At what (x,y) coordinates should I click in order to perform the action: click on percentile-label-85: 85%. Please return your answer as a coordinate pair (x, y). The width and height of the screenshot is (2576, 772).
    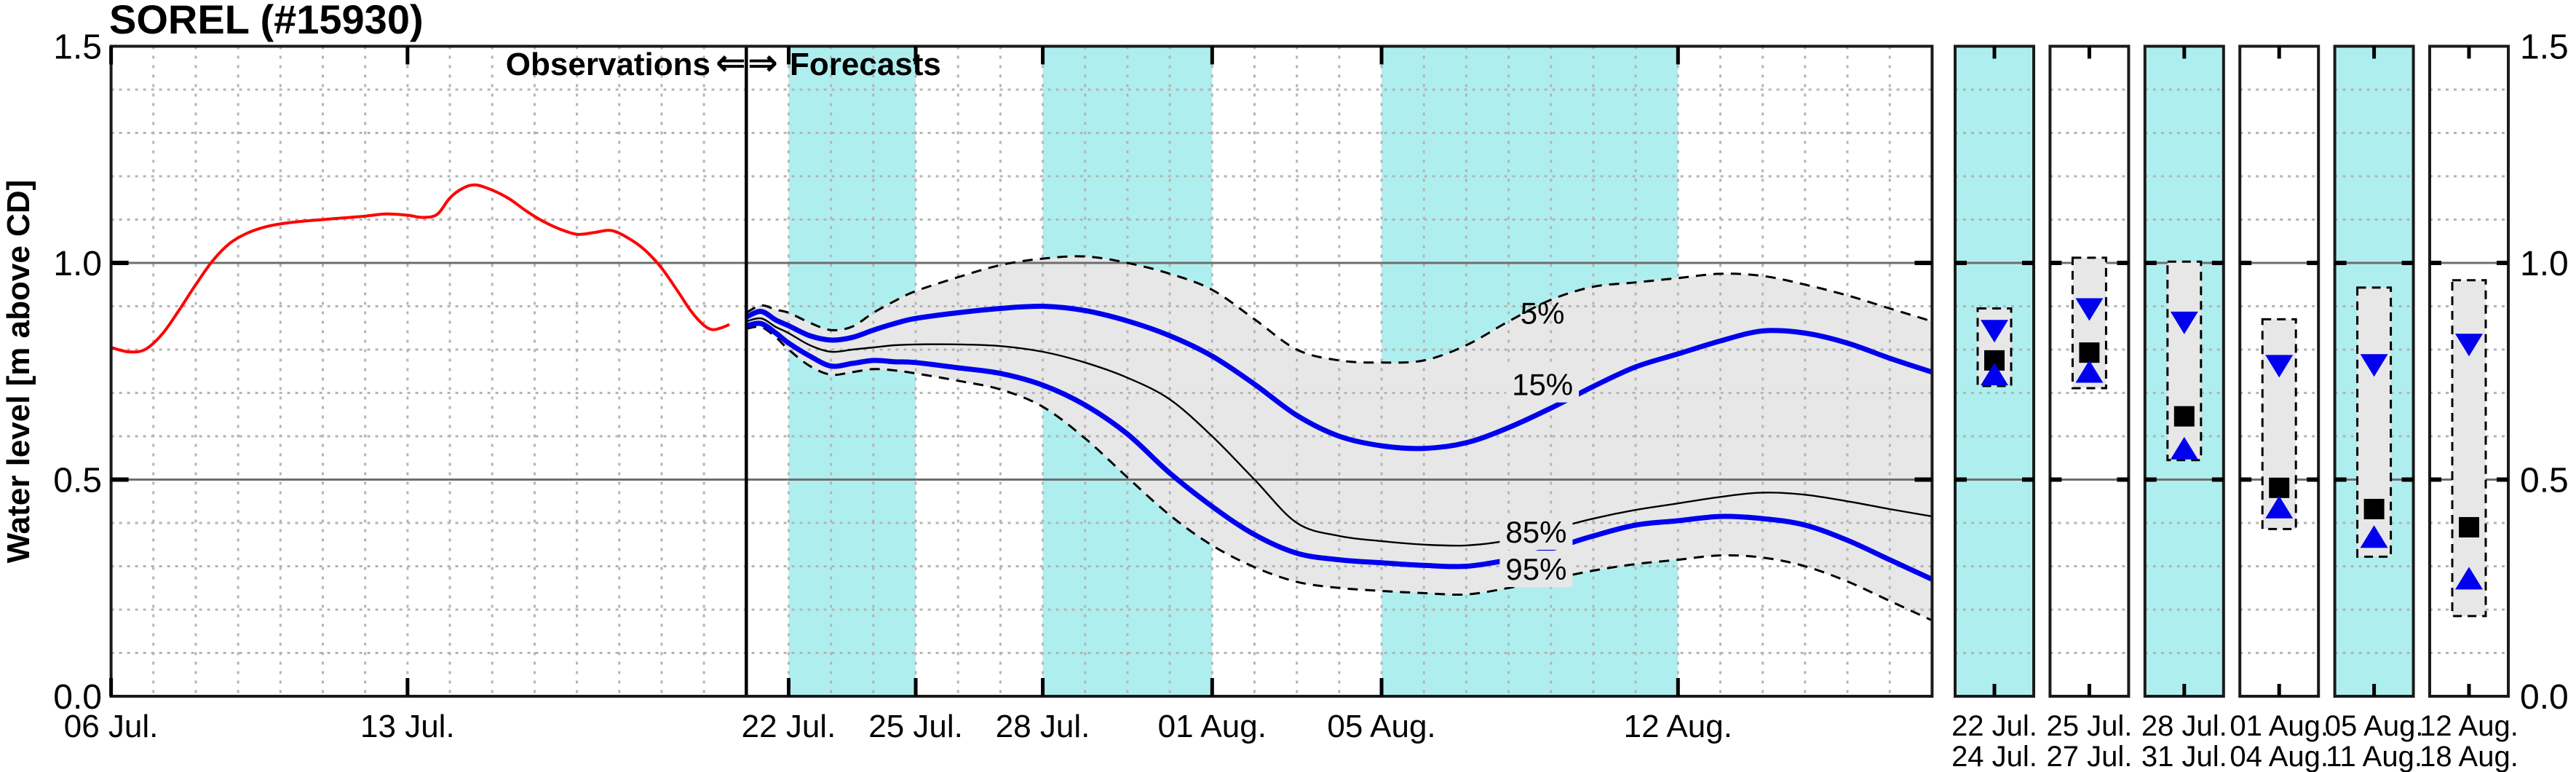
    Looking at the image, I should click on (1535, 532).